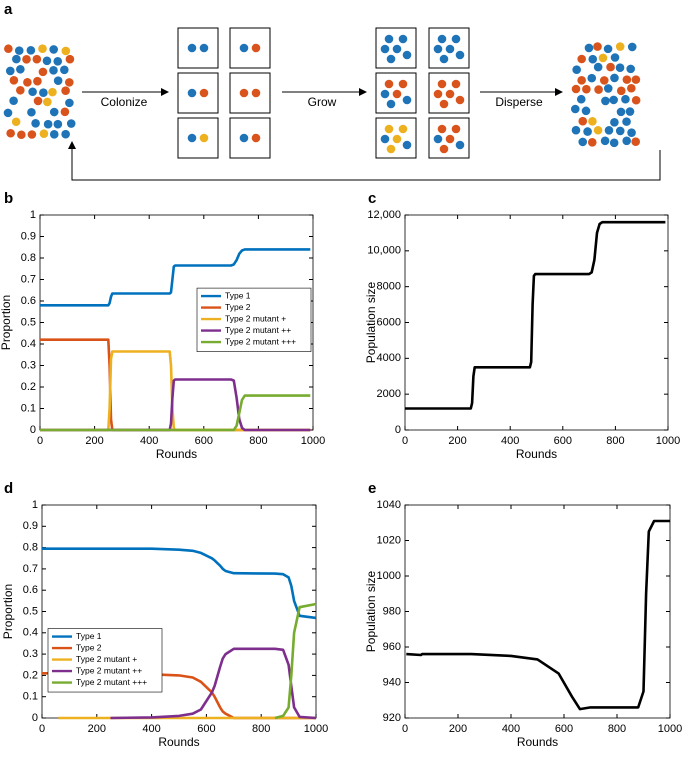 This screenshot has height=757, width=685. I want to click on y-tick-label: 960, so click(392, 647).